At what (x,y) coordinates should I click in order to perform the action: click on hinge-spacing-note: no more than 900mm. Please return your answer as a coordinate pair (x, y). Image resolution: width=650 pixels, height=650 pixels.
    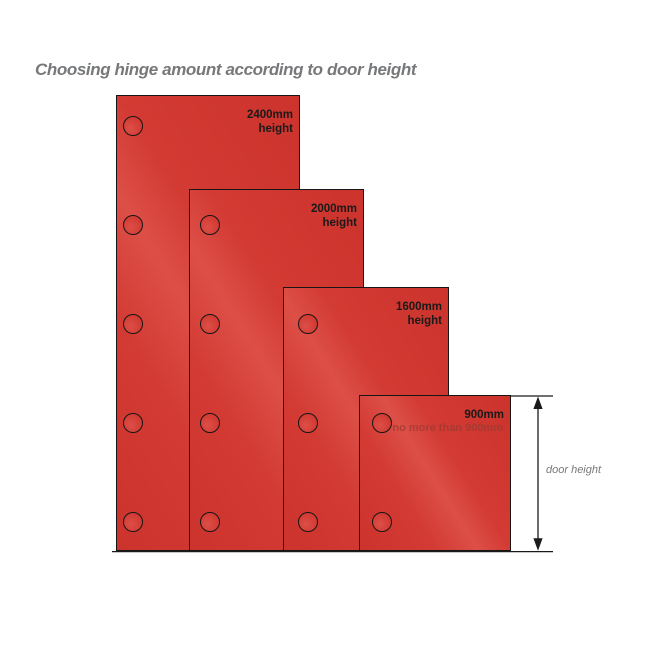
    Looking at the image, I should click on (447, 428).